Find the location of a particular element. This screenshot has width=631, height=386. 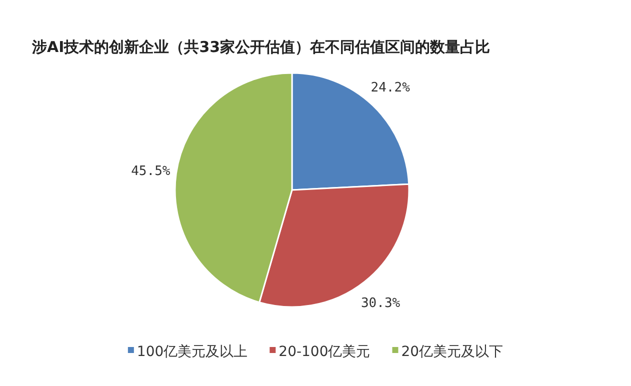

legend-label: 20亿美元及以下 is located at coordinates (452, 352).